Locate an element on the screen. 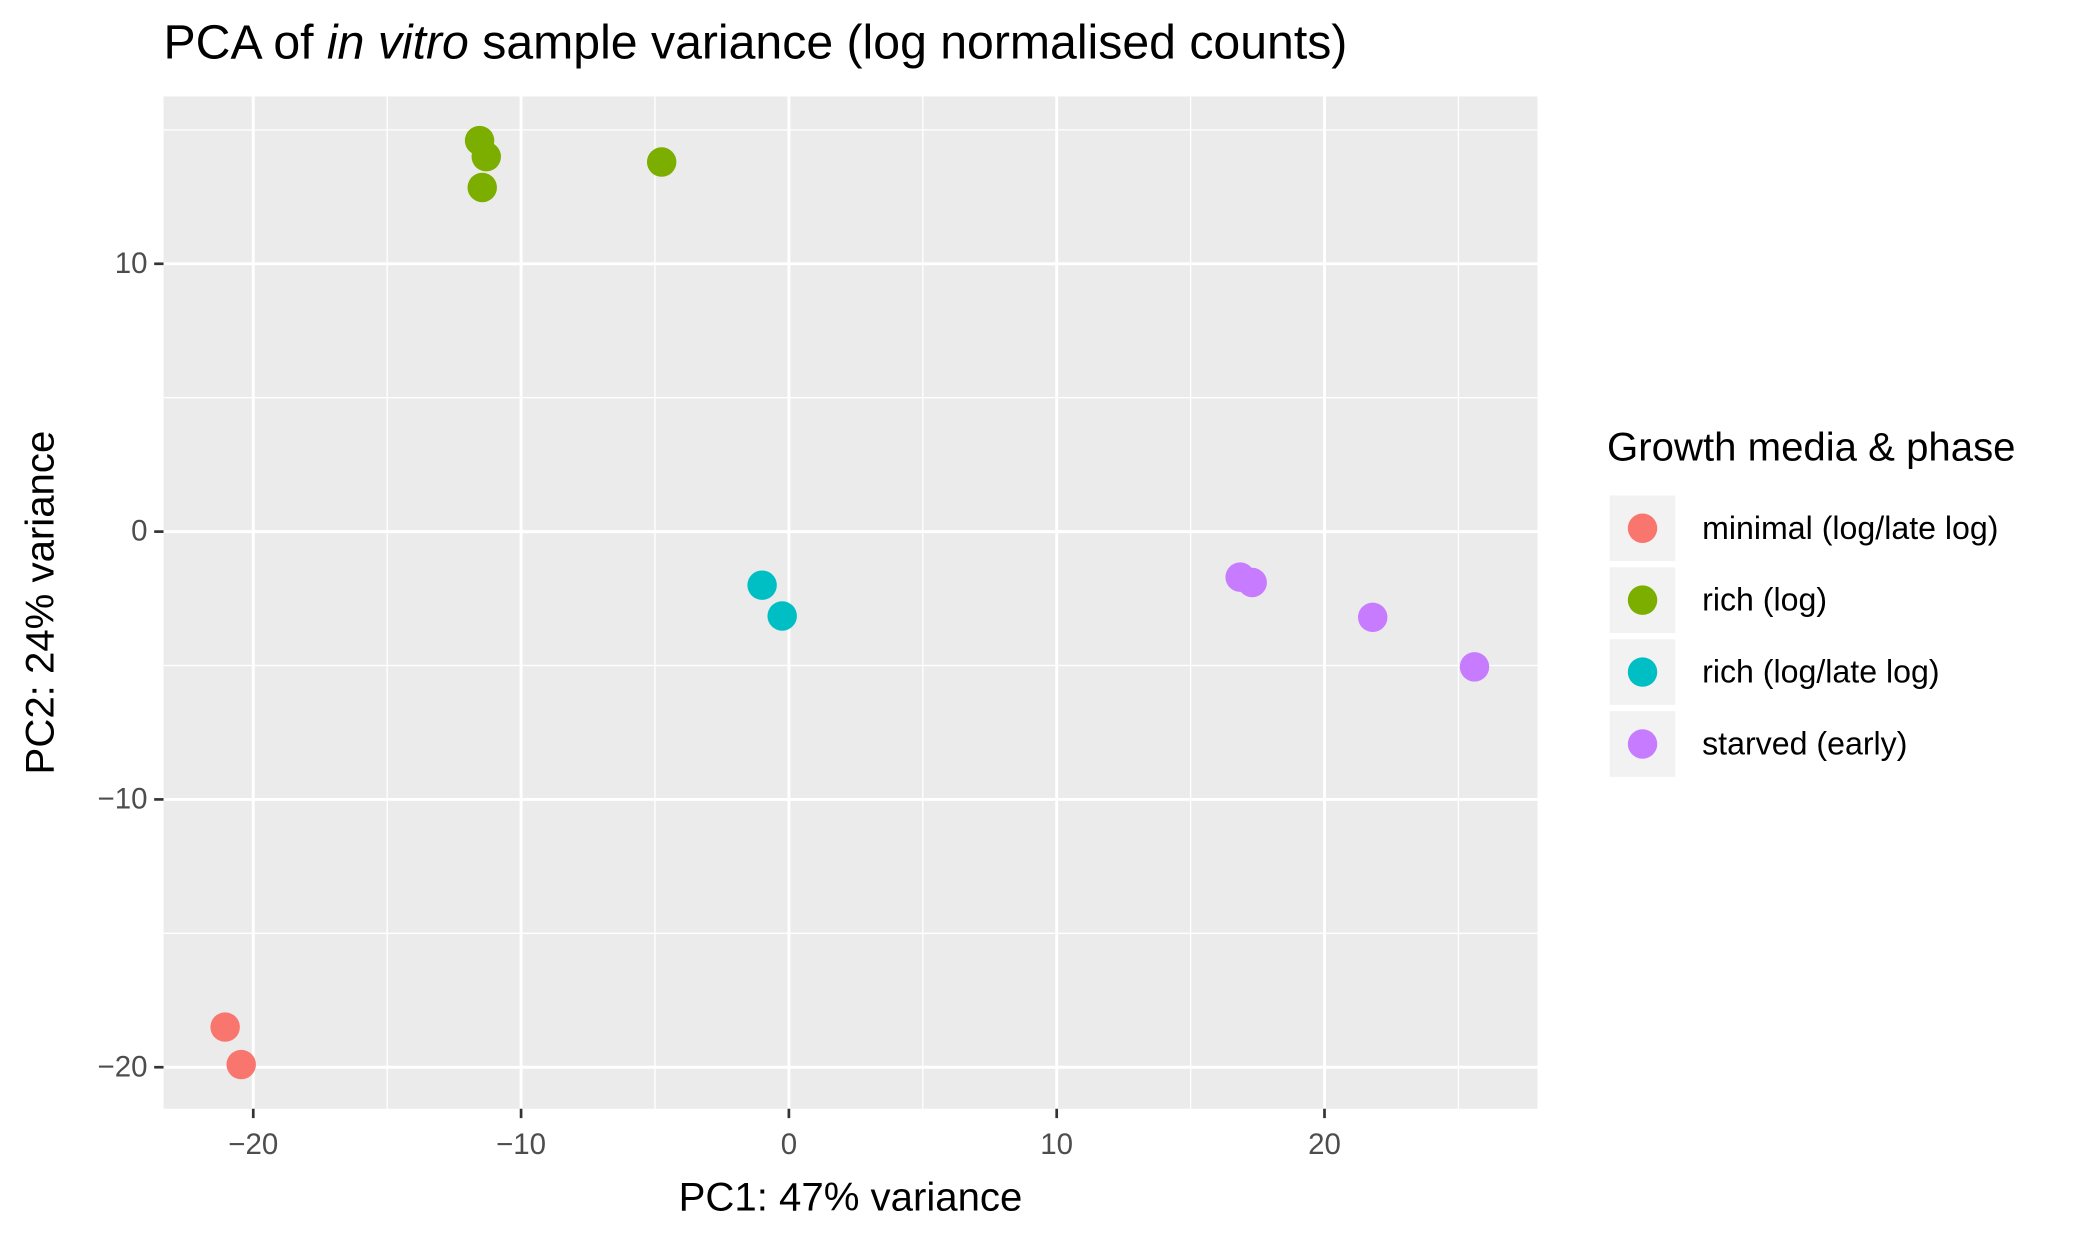 Image resolution: width=2100 pixels, height=1248 pixels. x-tick-label: 10 is located at coordinates (1056, 1144).